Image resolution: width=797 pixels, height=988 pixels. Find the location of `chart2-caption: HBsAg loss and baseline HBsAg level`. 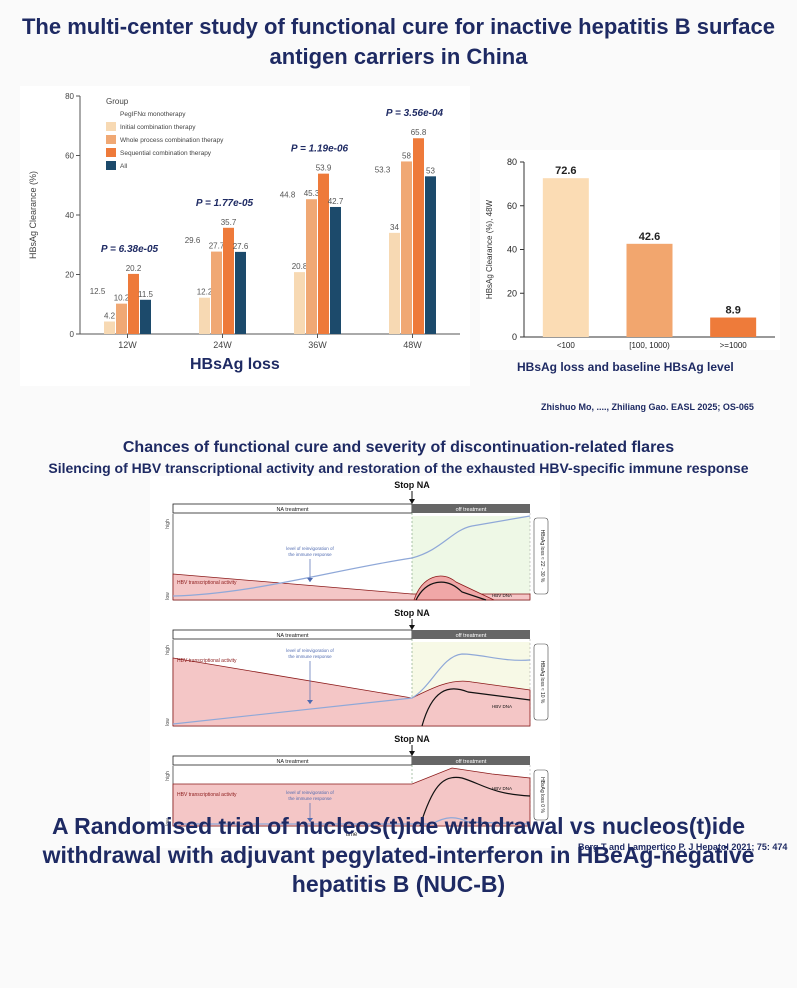

chart2-caption: HBsAg loss and baseline HBsAg level is located at coordinates (625, 367).